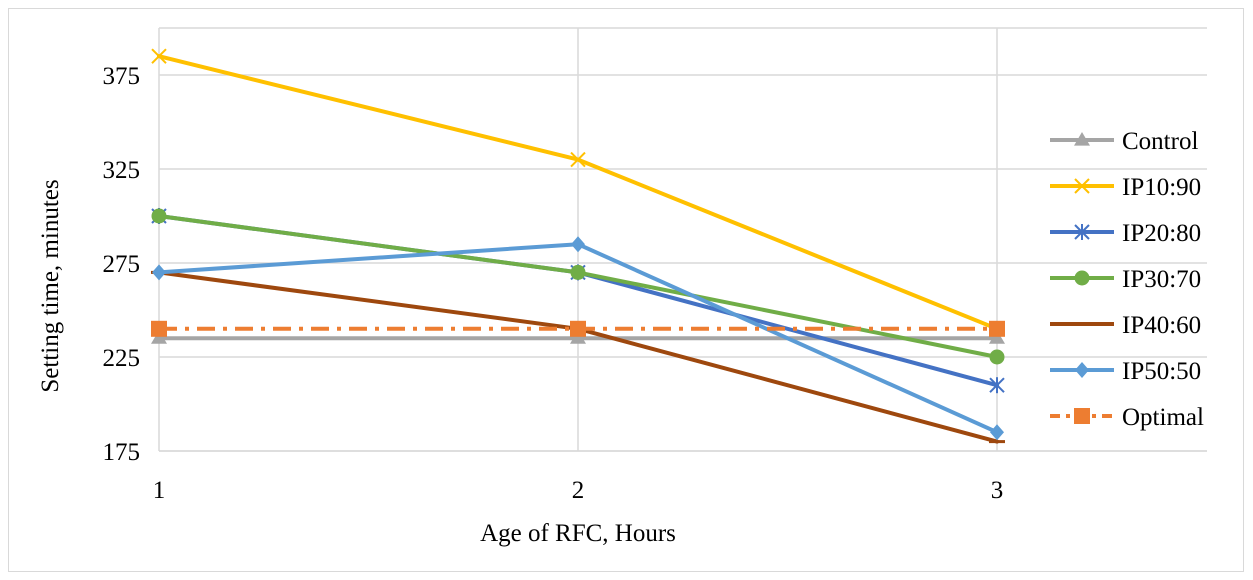  I want to click on x-tick-label: 2, so click(578, 490).